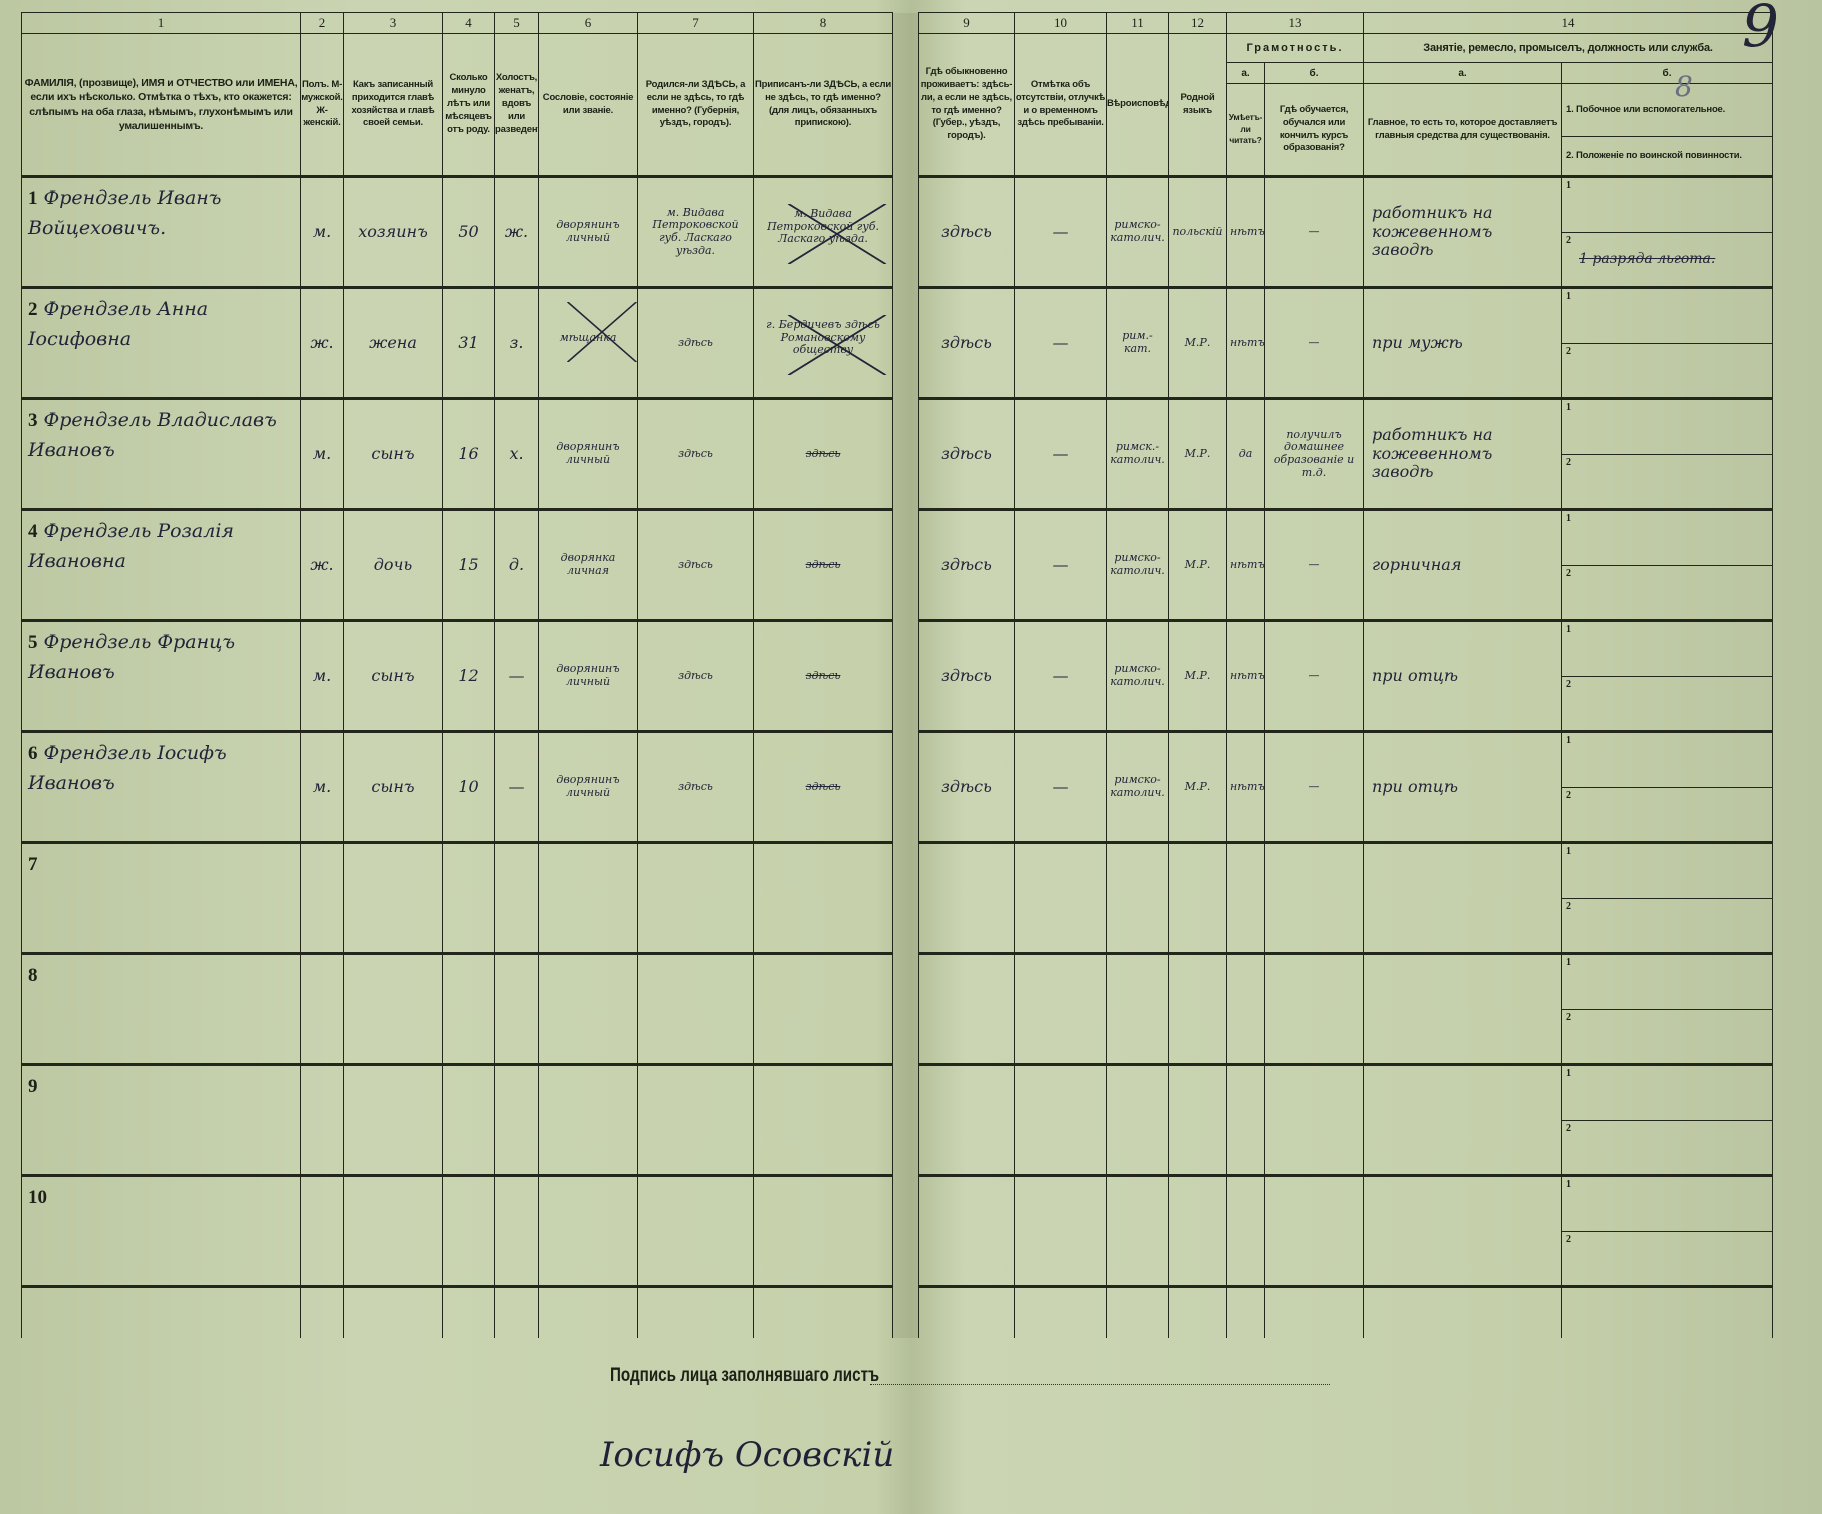 This screenshot has width=1822, height=1514. Describe the element at coordinates (161, 1119) in the screenshot. I see `name-cell: 9` at that location.